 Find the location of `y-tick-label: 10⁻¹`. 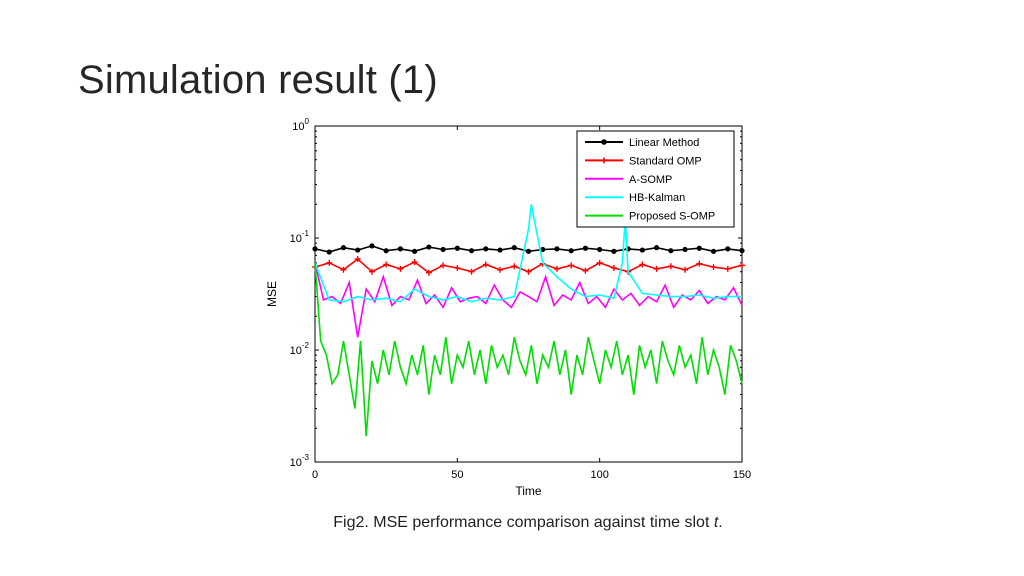

y-tick-label: 10⁻¹ is located at coordinates (300, 237).